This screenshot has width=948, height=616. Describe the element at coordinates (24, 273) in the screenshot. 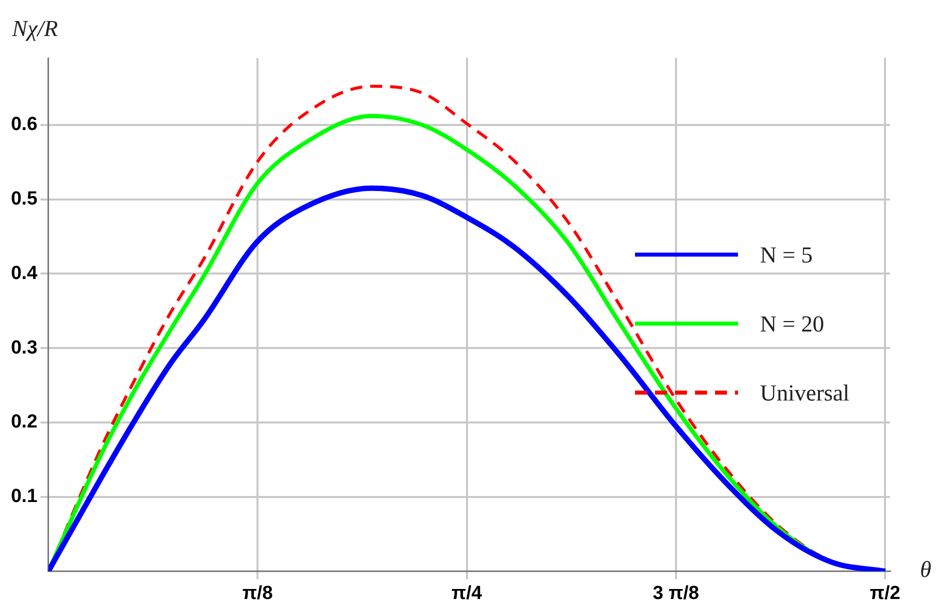

I see `y-tick-label: 0.4` at that location.